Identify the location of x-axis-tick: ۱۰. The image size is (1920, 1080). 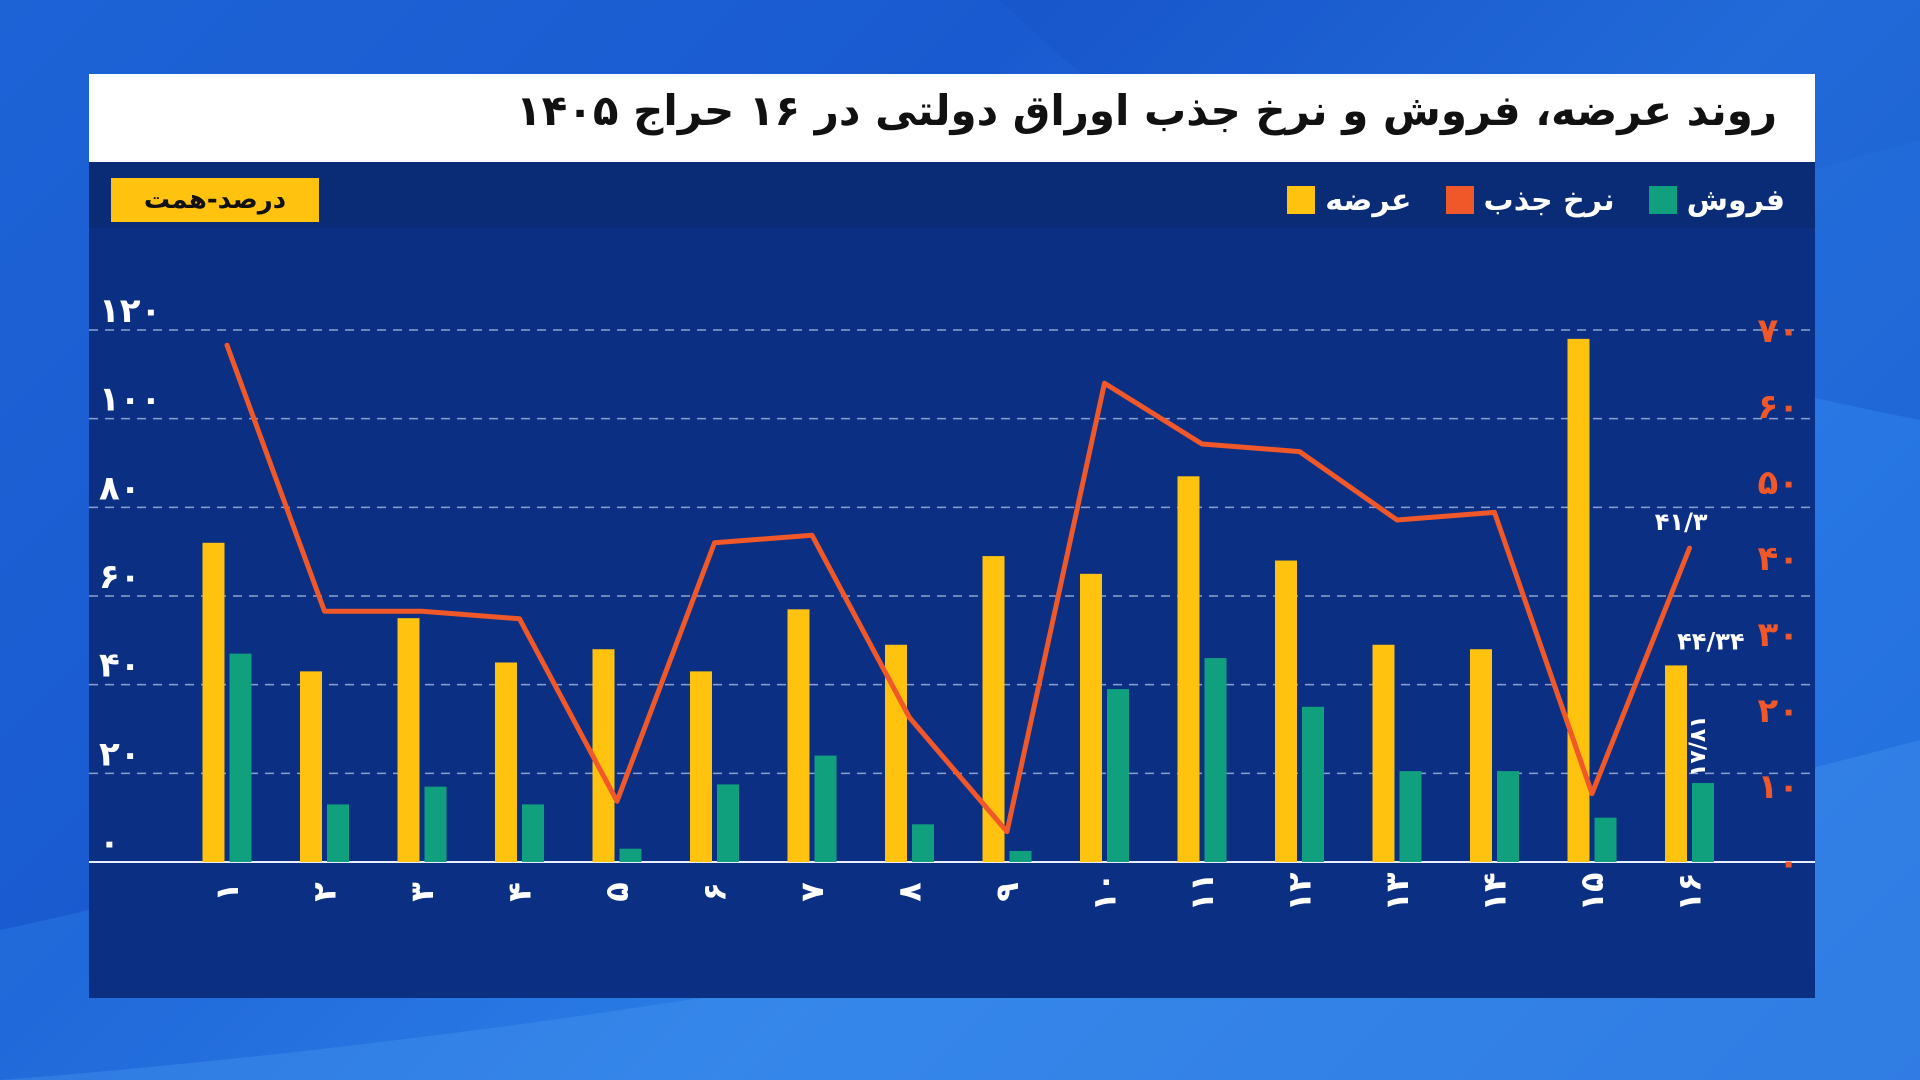
(1105, 891).